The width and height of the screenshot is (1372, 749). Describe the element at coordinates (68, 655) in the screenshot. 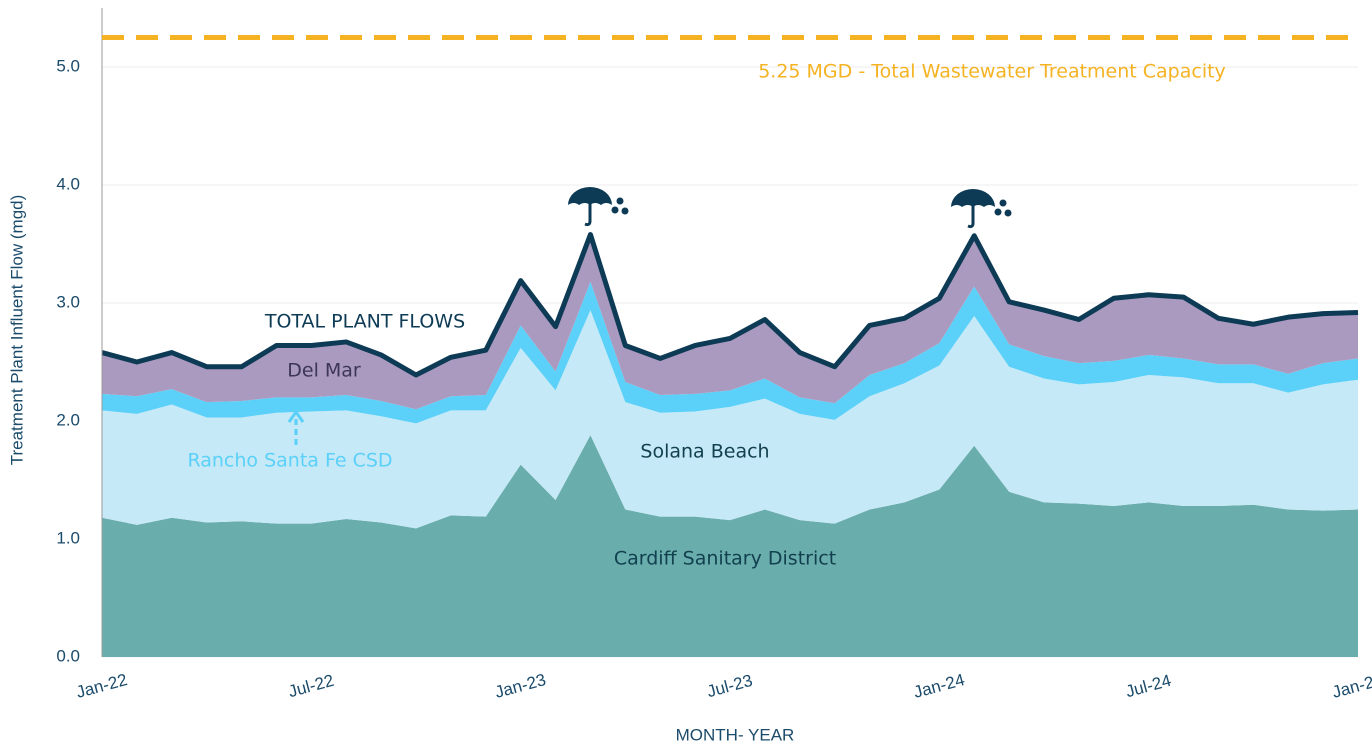

I see `y-tick-label: 0.0` at that location.